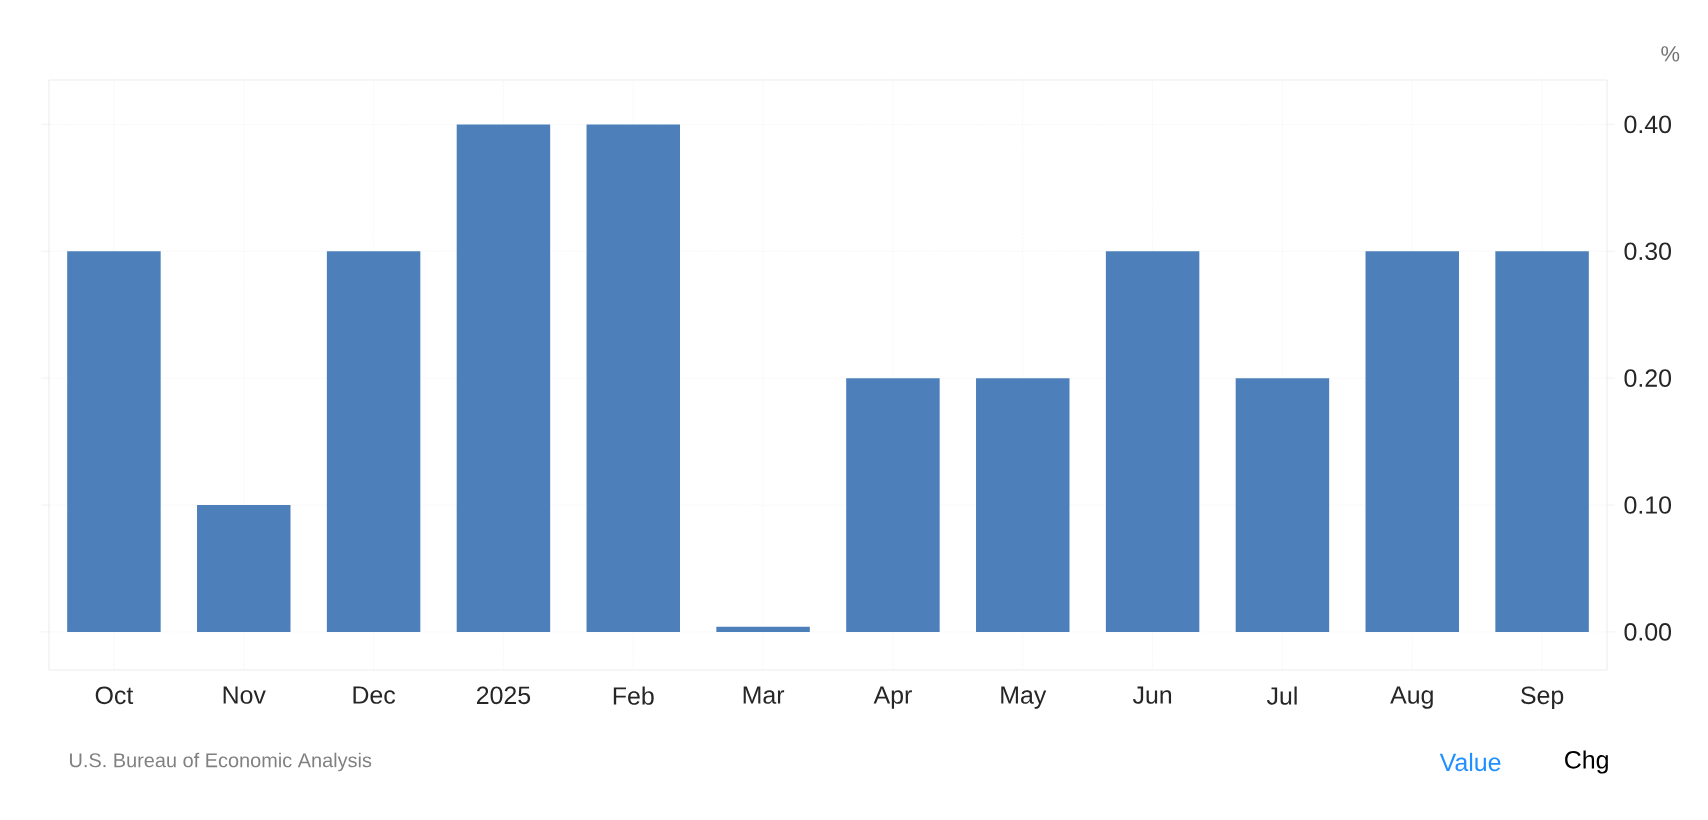 The height and width of the screenshot is (820, 1708). Describe the element at coordinates (1281, 695) in the screenshot. I see `x-tick-label: Jul` at that location.